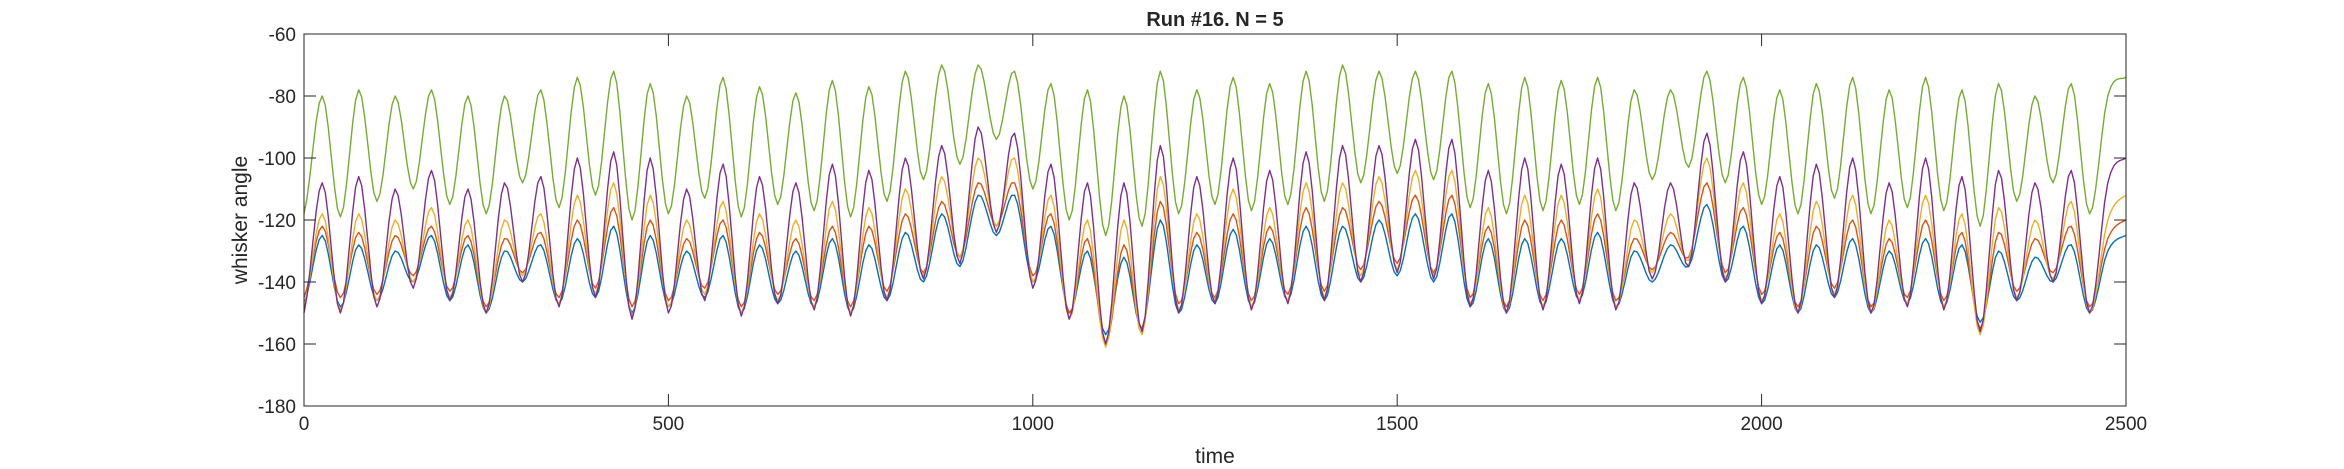 The image size is (2344, 469). Describe the element at coordinates (669, 424) in the screenshot. I see `x-tick-label: 500` at that location.